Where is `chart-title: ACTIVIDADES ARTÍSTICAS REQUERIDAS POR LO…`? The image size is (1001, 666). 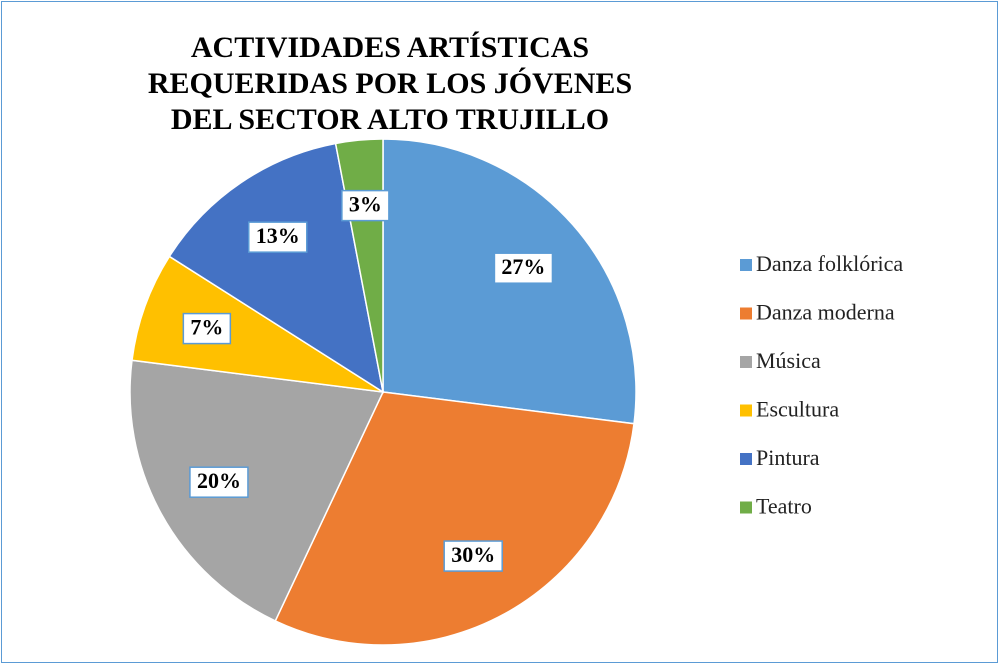 chart-title: ACTIVIDADES ARTÍSTICAS REQUERIDAS POR LO… is located at coordinates (390, 83).